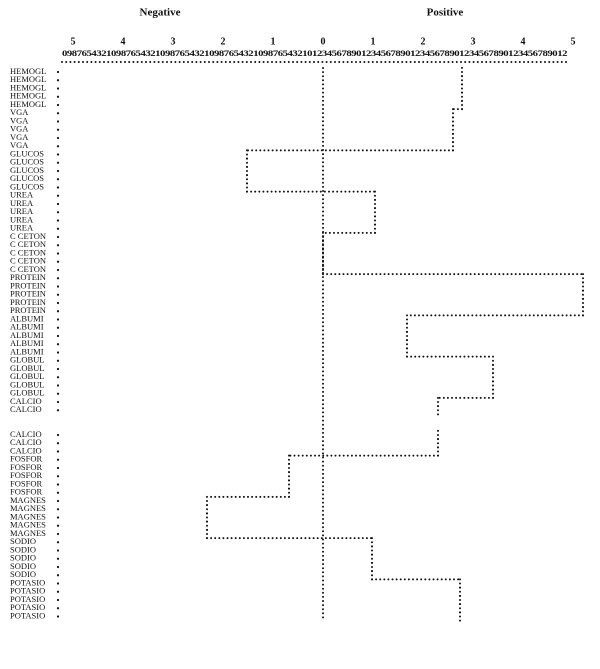 Image resolution: width=600 pixels, height=669 pixels. What do you see at coordinates (28, 269) in the screenshot?
I see `row-label: C CETON` at bounding box center [28, 269].